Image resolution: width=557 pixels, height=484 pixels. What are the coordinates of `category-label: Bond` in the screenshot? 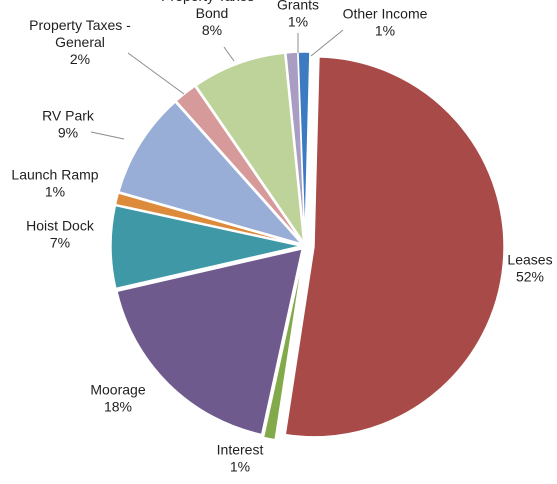 It's located at (212, 13).